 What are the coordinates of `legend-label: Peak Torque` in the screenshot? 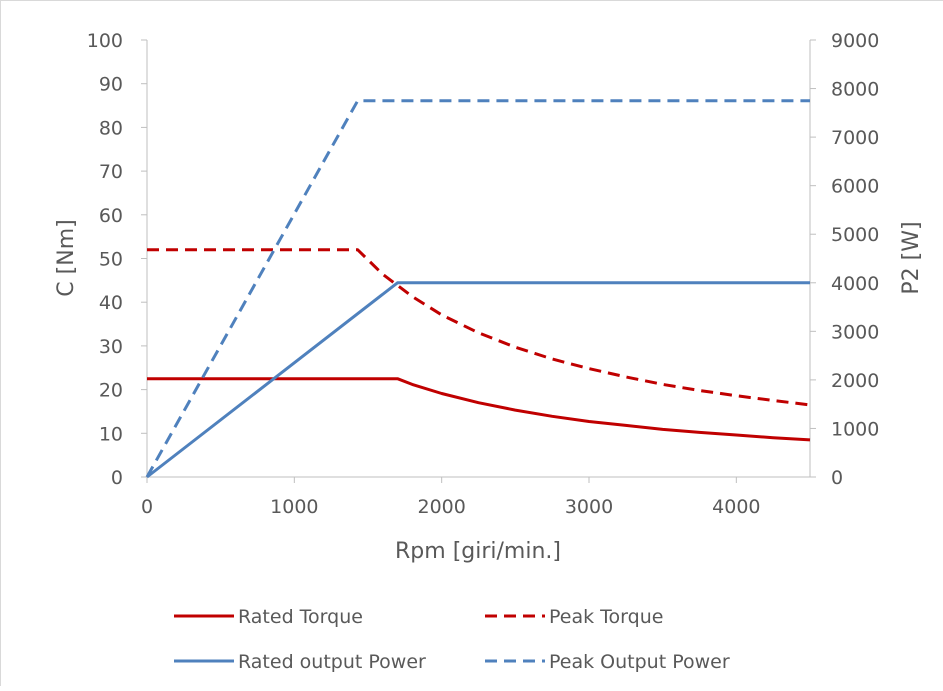 It's located at (606, 617).